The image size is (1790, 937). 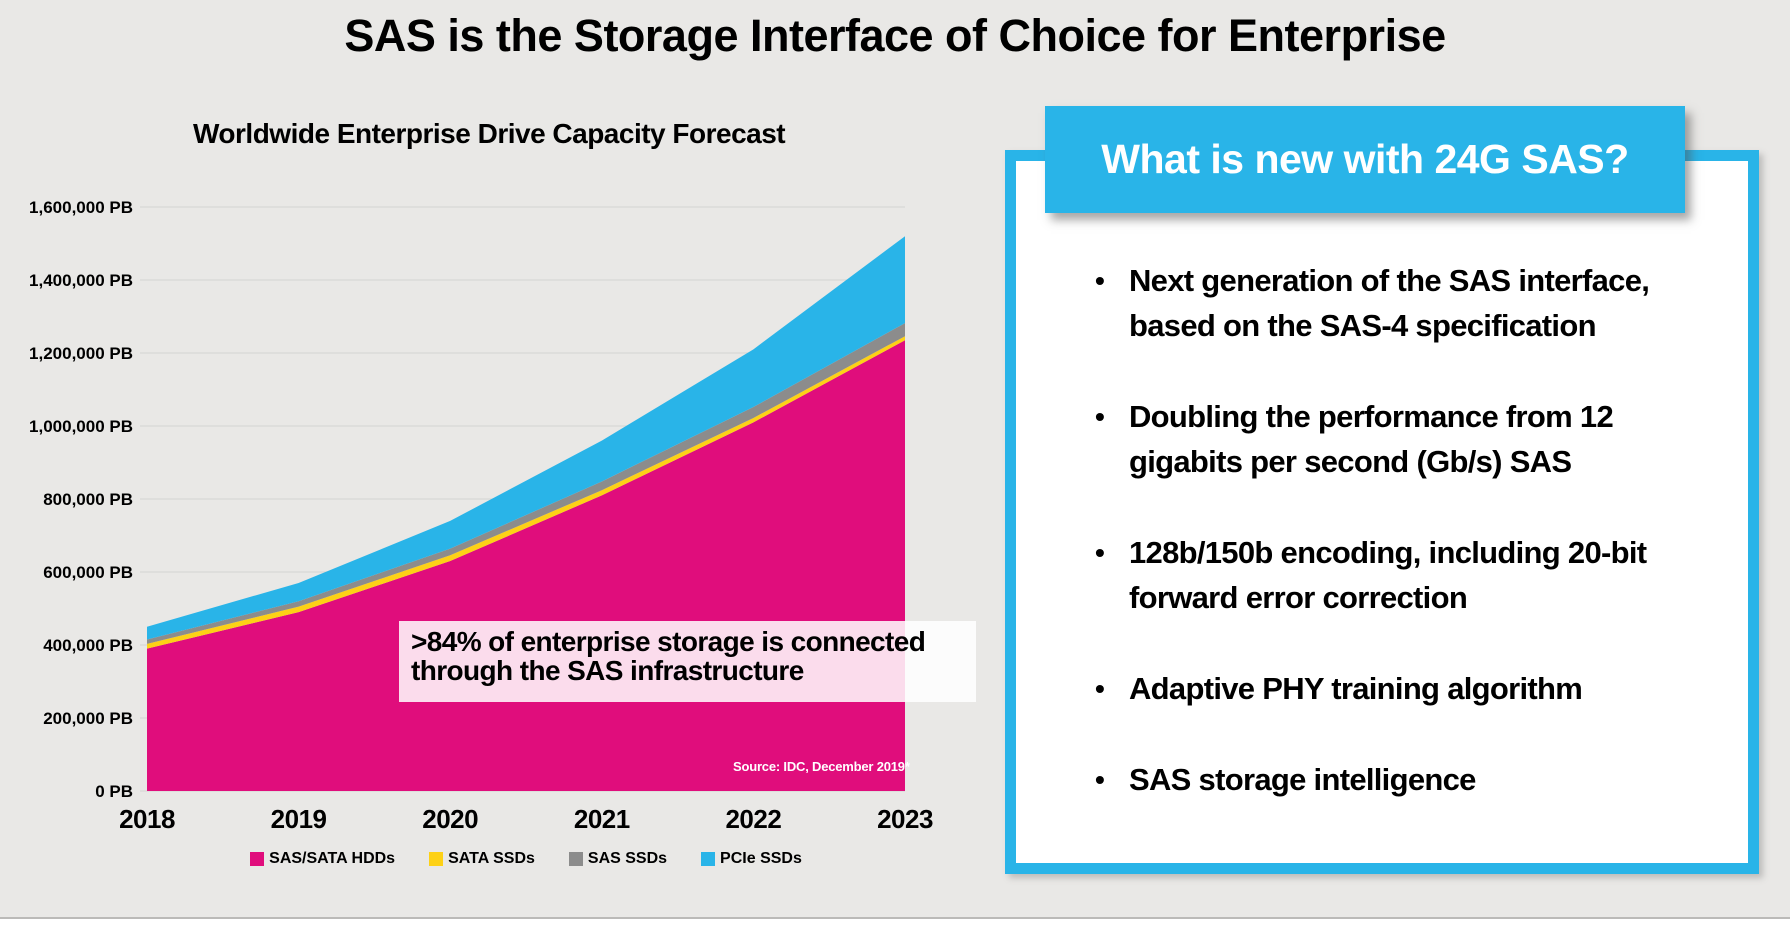 I want to click on bullet-text: SAS storage intelligence, so click(x=1302, y=779).